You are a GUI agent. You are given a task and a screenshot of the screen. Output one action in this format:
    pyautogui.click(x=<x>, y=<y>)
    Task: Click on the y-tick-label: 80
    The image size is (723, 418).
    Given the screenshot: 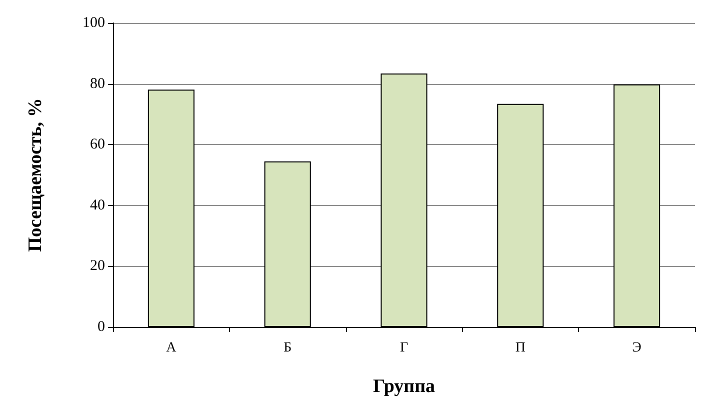 What is the action you would take?
    pyautogui.click(x=97, y=84)
    